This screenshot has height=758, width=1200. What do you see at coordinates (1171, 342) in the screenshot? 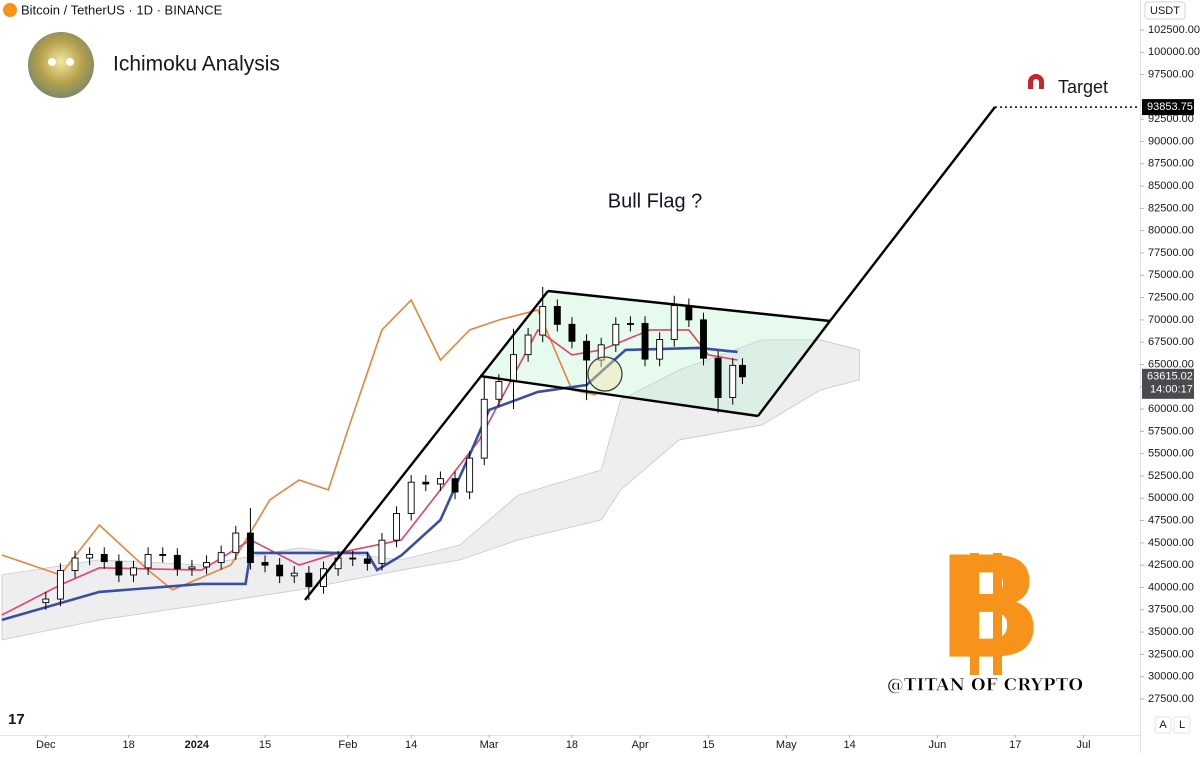
I see `y-tick-label: 67500.00` at bounding box center [1171, 342].